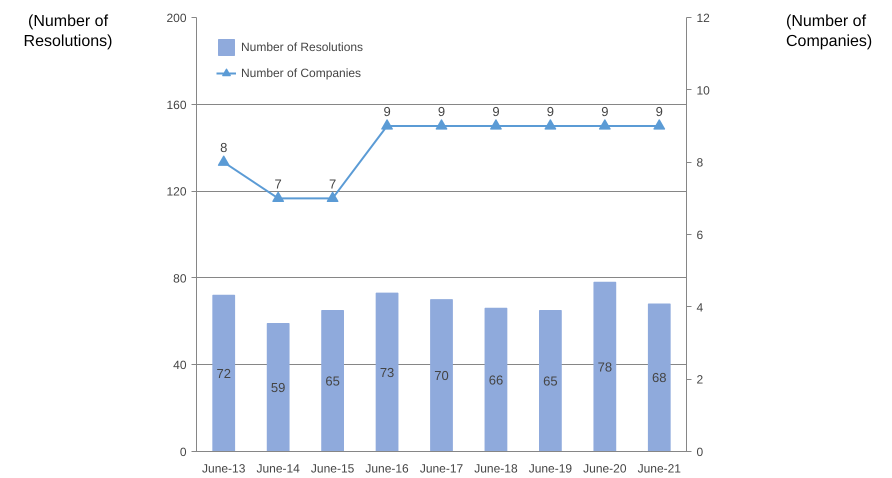 The height and width of the screenshot is (478, 892). Describe the element at coordinates (700, 307) in the screenshot. I see `y2-tick-label: 4` at that location.